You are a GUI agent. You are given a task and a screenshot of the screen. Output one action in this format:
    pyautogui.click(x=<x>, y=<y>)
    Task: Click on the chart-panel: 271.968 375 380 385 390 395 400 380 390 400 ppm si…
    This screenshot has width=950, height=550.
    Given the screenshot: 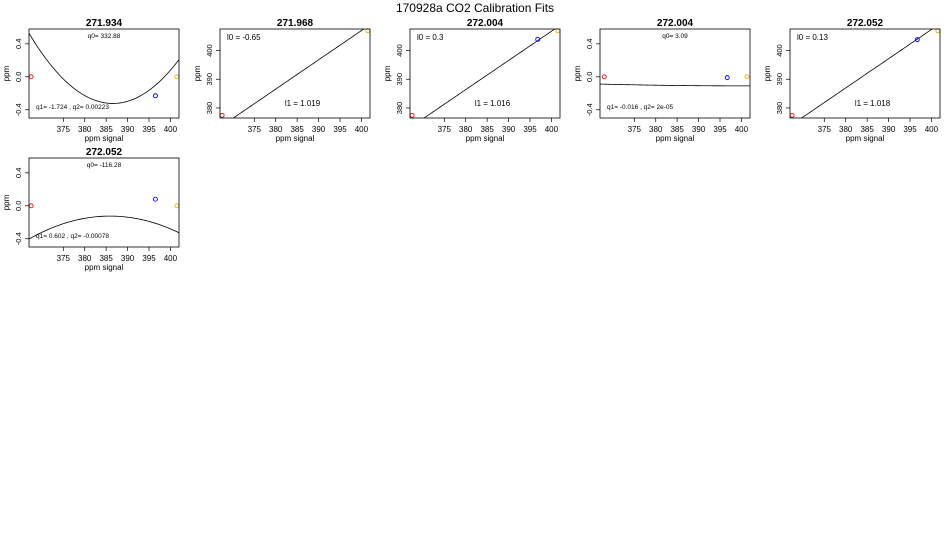 What is the action you would take?
    pyautogui.click(x=282, y=80)
    